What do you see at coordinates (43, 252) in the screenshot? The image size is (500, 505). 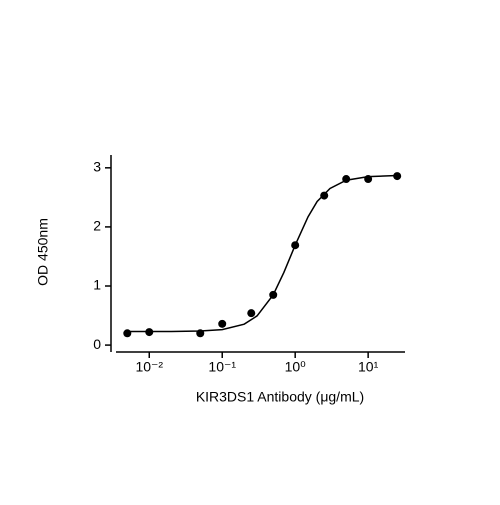 I see `y-axis-label: OD 450nm` at bounding box center [43, 252].